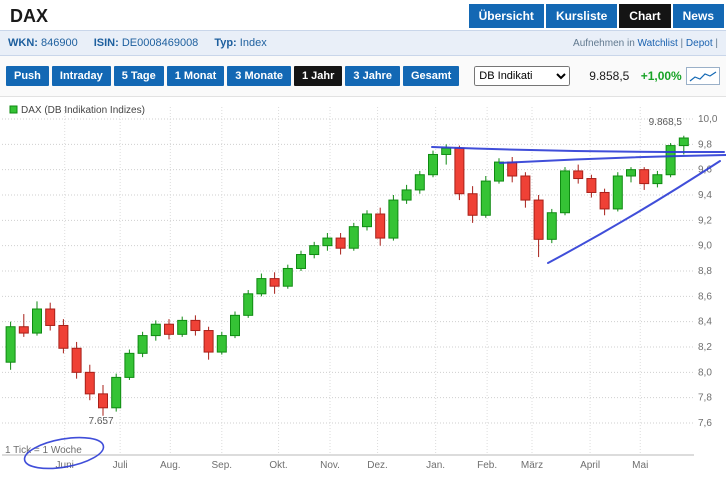  Describe the element at coordinates (640, 465) in the screenshot. I see `svg-text: Mai` at that location.